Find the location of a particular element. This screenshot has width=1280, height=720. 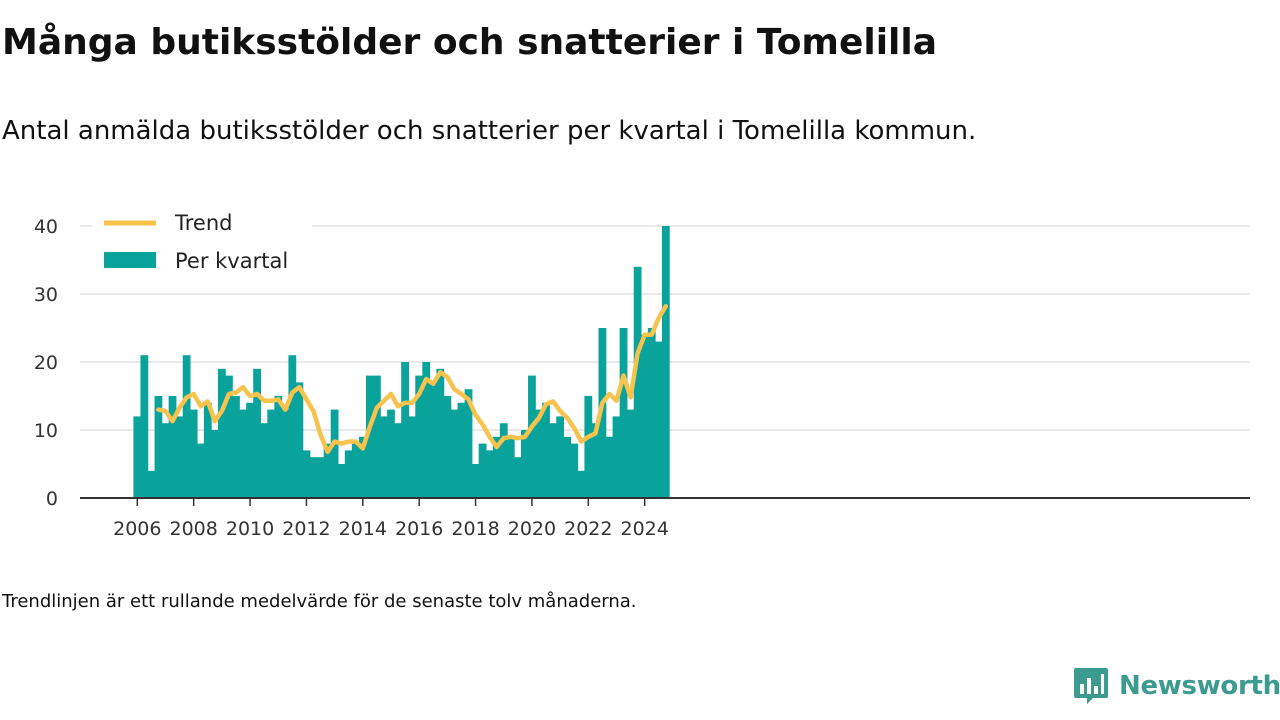

legend-trend-label: Trend is located at coordinates (203, 223).